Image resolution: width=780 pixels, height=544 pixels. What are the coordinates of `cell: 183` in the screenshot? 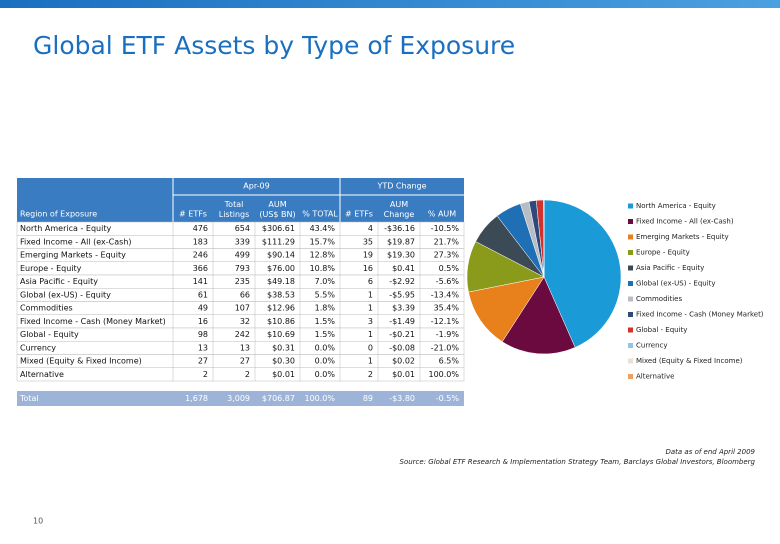 It's located at (200, 241).